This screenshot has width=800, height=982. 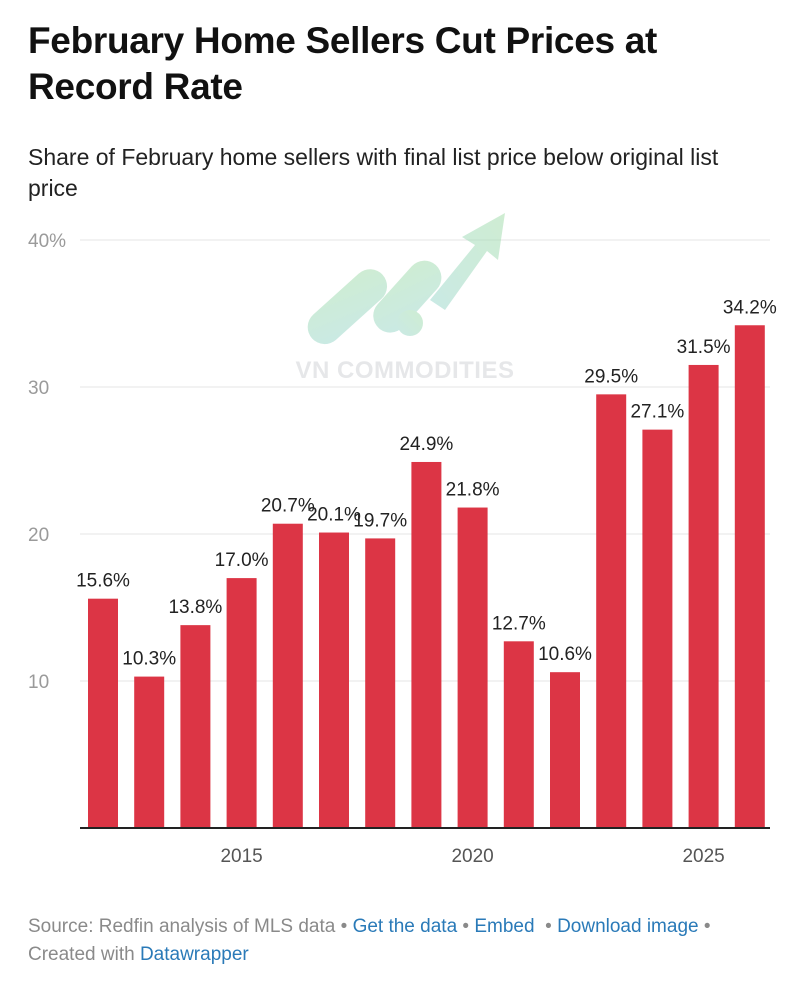 What do you see at coordinates (103, 581) in the screenshot?
I see `bar-value-label: 15.6%` at bounding box center [103, 581].